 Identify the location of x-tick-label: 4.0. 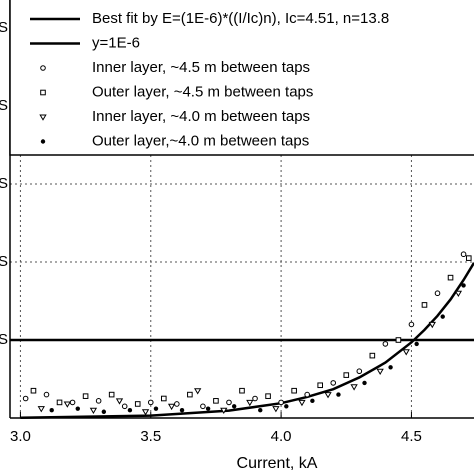
(281, 436).